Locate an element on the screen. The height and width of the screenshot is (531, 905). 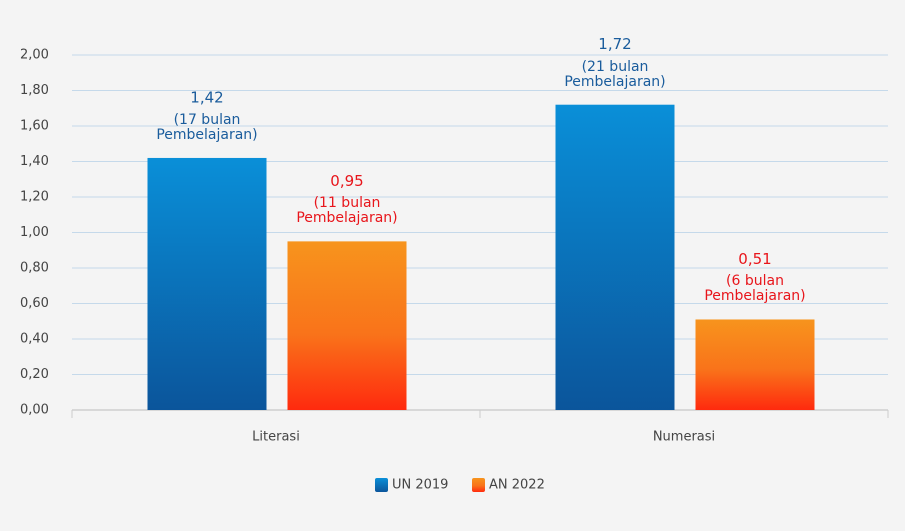
legend-label: AN 2022 is located at coordinates (517, 485).